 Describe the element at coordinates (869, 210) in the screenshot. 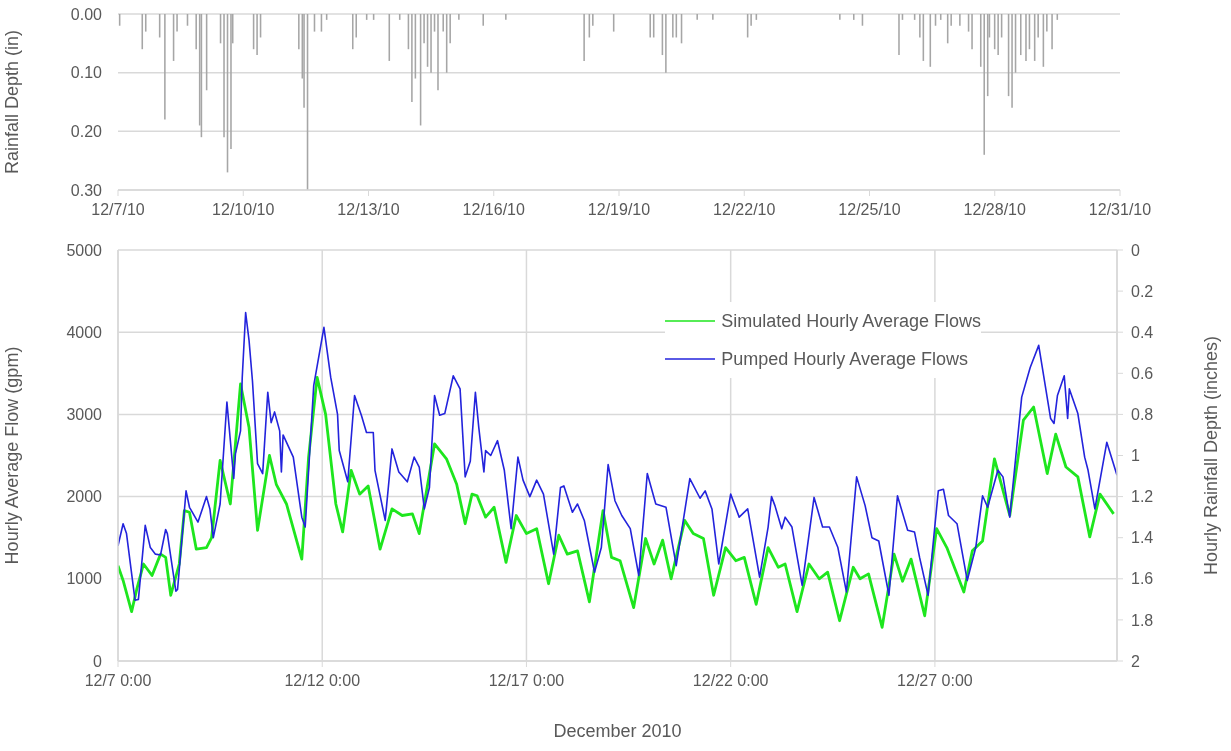

I see `x-tick-label: 12/25/10` at that location.